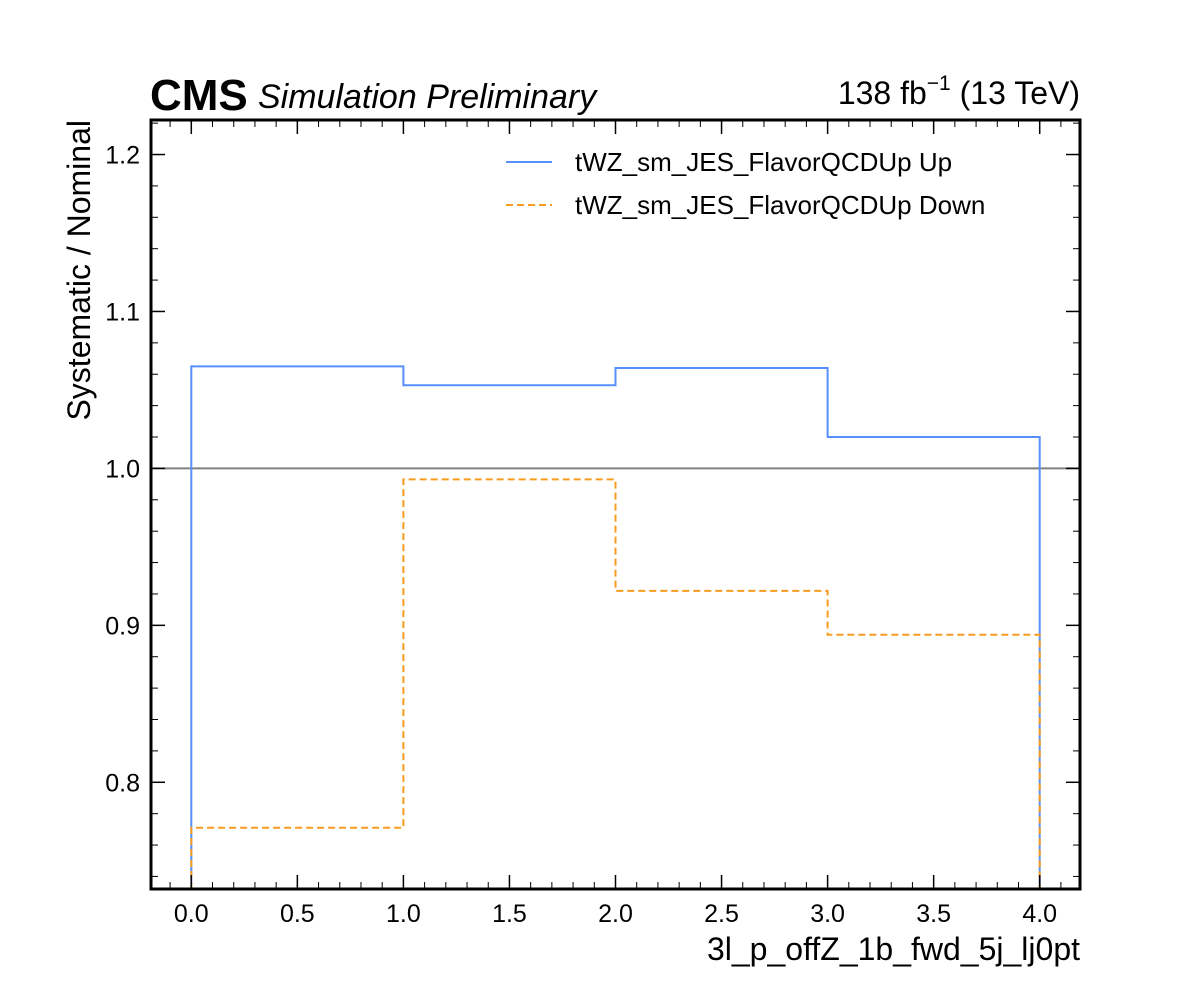  Describe the element at coordinates (721, 914) in the screenshot. I see `x-tick-label: 2.5` at that location.